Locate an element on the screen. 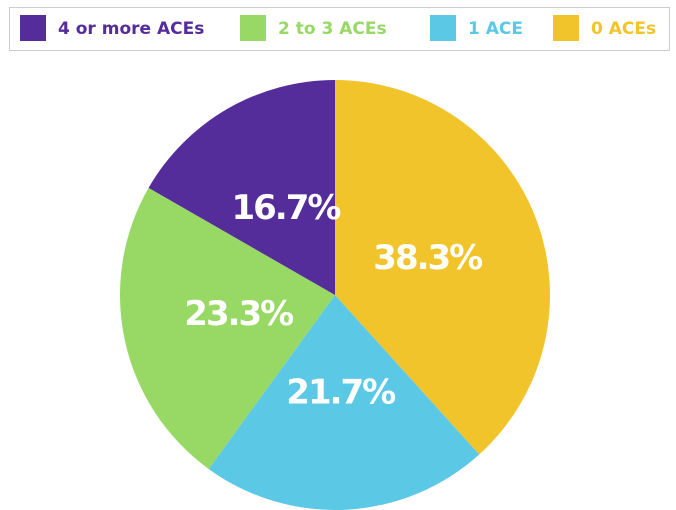  legend-label: 2 to 3 ACEs is located at coordinates (332, 29).